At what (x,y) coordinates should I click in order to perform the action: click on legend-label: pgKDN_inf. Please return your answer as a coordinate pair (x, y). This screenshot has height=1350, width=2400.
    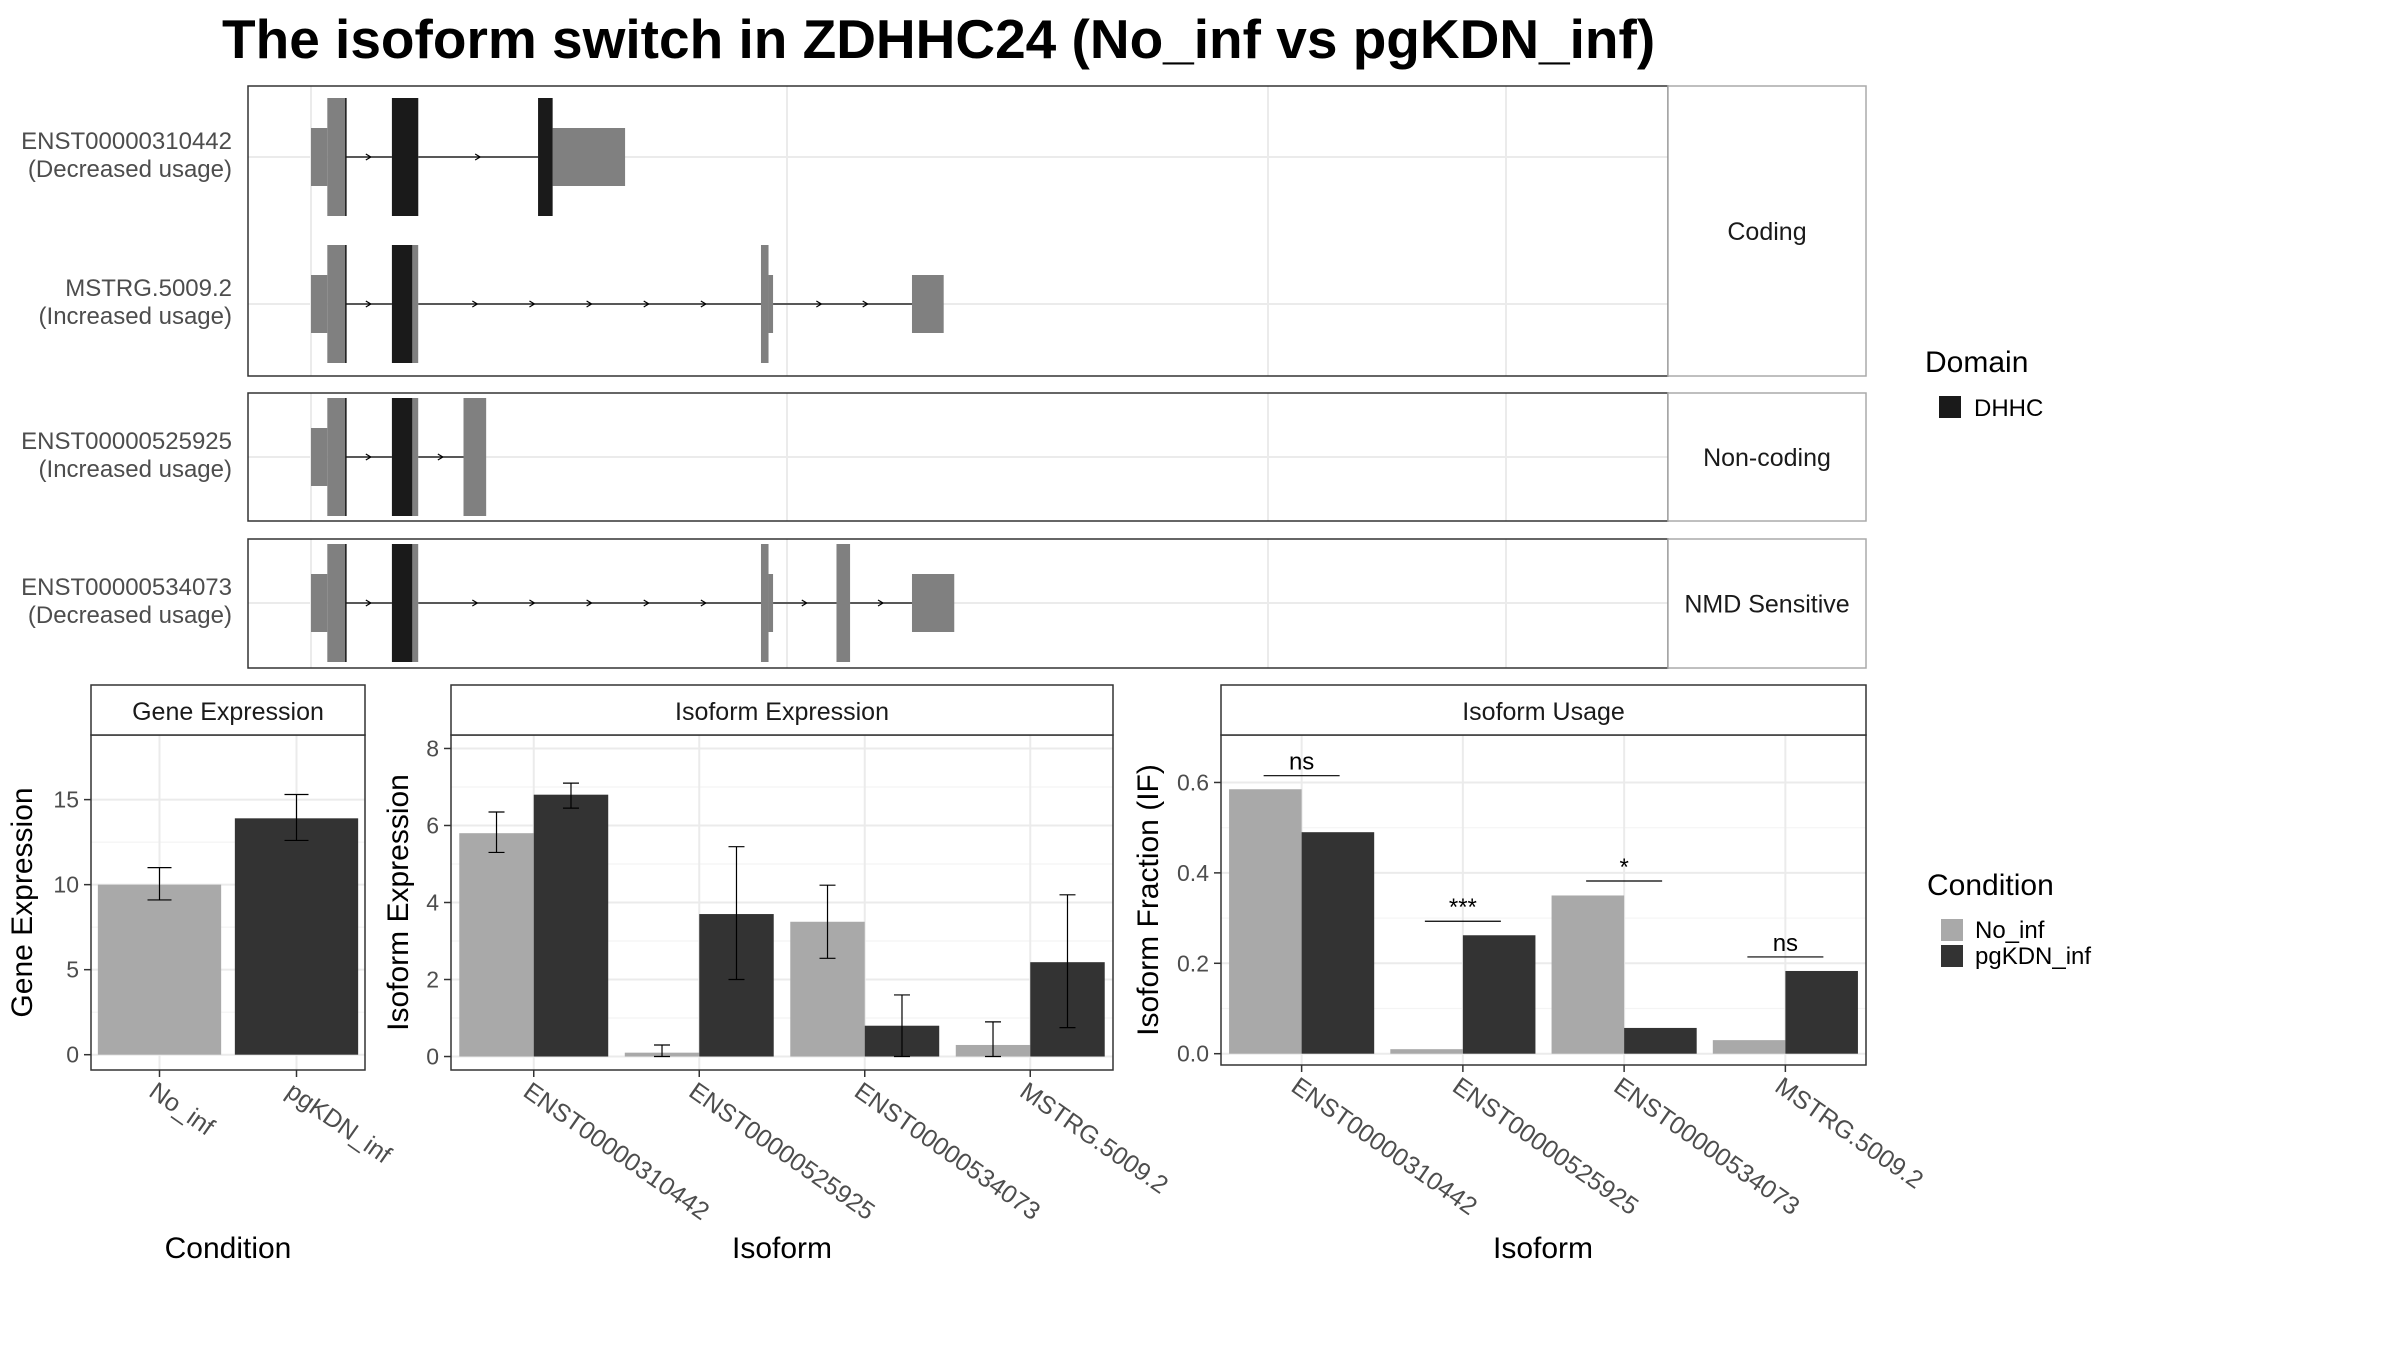
    Looking at the image, I should click on (2033, 956).